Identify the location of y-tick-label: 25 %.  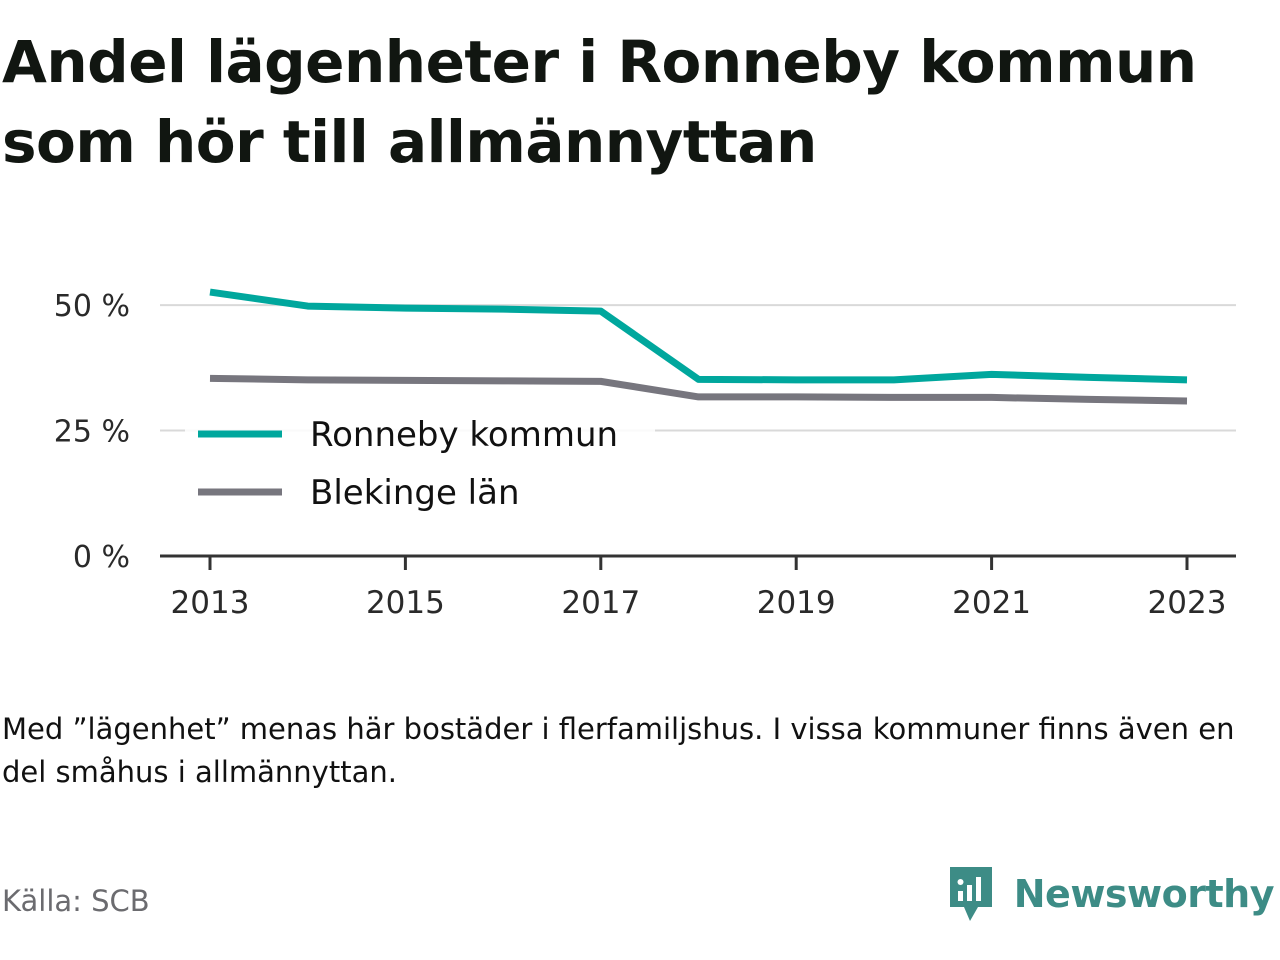
(92, 432).